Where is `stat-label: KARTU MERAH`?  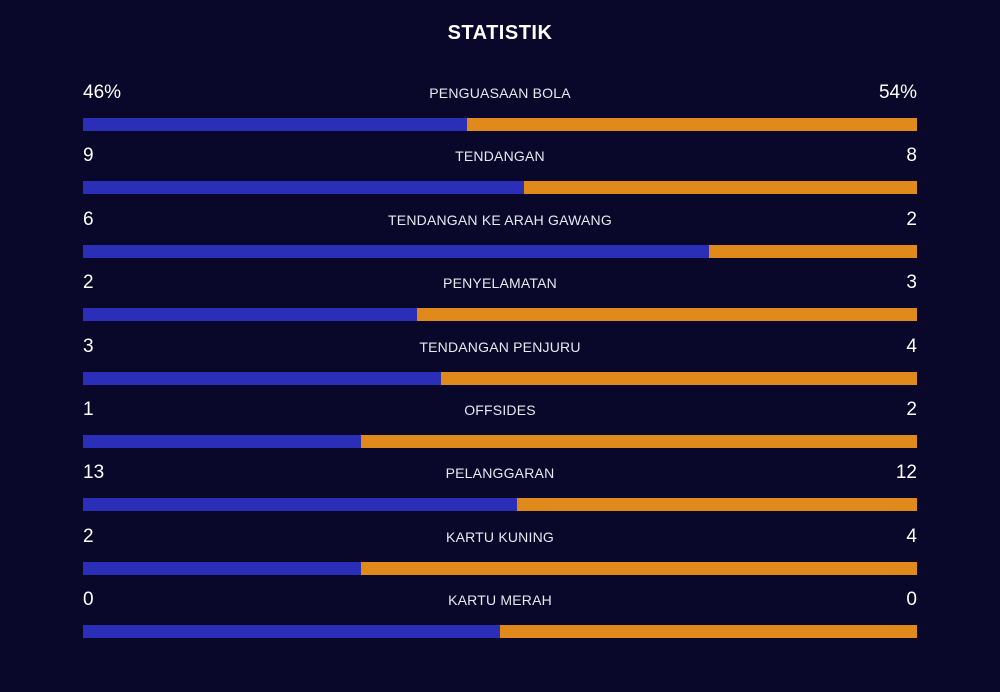
stat-label: KARTU MERAH is located at coordinates (500, 600).